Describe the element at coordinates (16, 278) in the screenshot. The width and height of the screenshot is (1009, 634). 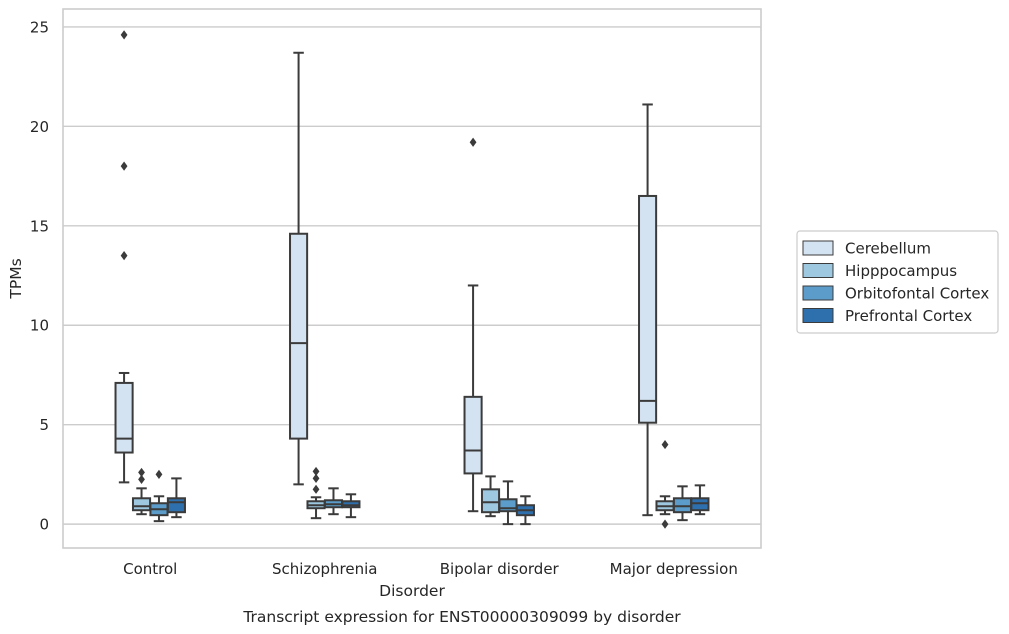
I see `y-axis-title: TPMs` at that location.